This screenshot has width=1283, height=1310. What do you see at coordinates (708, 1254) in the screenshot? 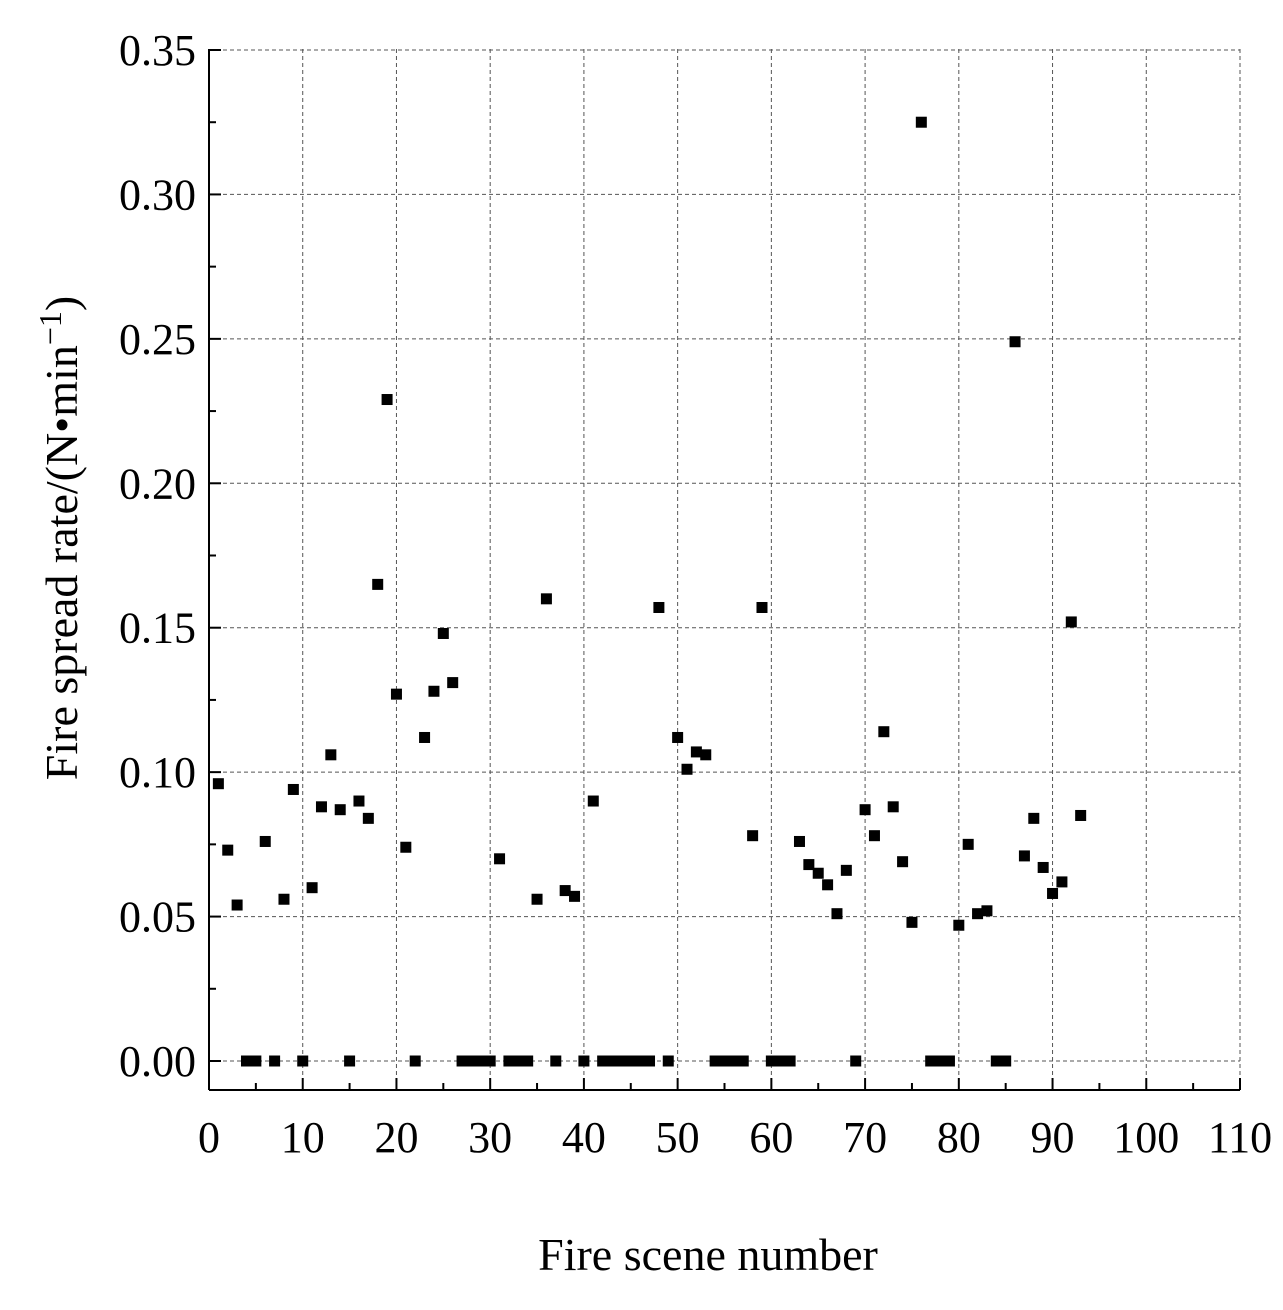
I see `x-axis-title: Fire scene number` at bounding box center [708, 1254].